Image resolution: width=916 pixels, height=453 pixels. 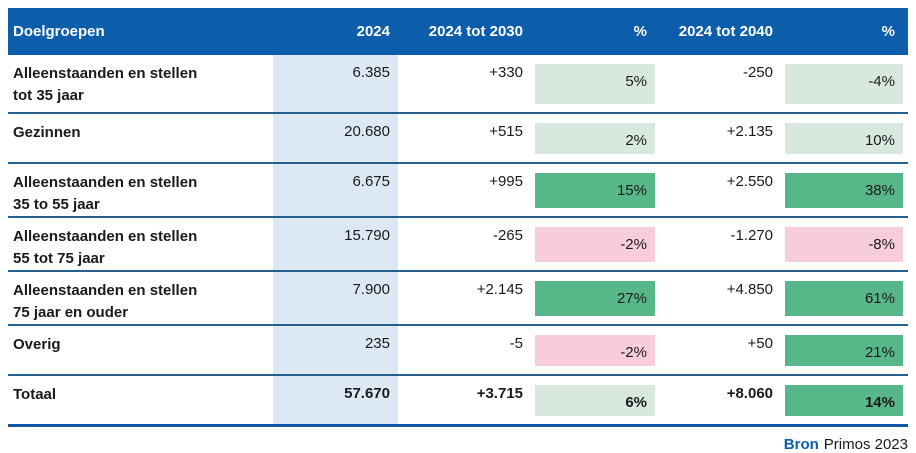 What do you see at coordinates (373, 31) in the screenshot?
I see `column-header-2024: 2024` at bounding box center [373, 31].